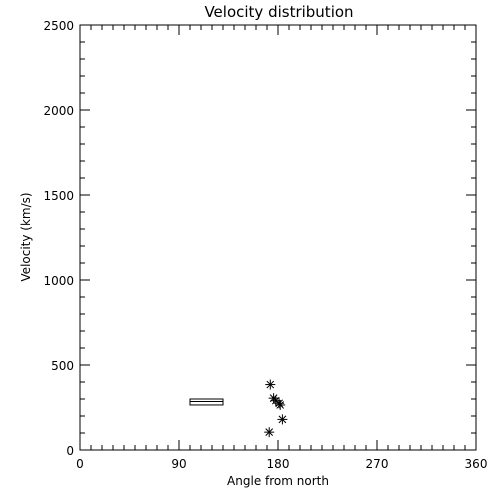  What do you see at coordinates (70, 451) in the screenshot?
I see `y-tick-label: 0` at bounding box center [70, 451].